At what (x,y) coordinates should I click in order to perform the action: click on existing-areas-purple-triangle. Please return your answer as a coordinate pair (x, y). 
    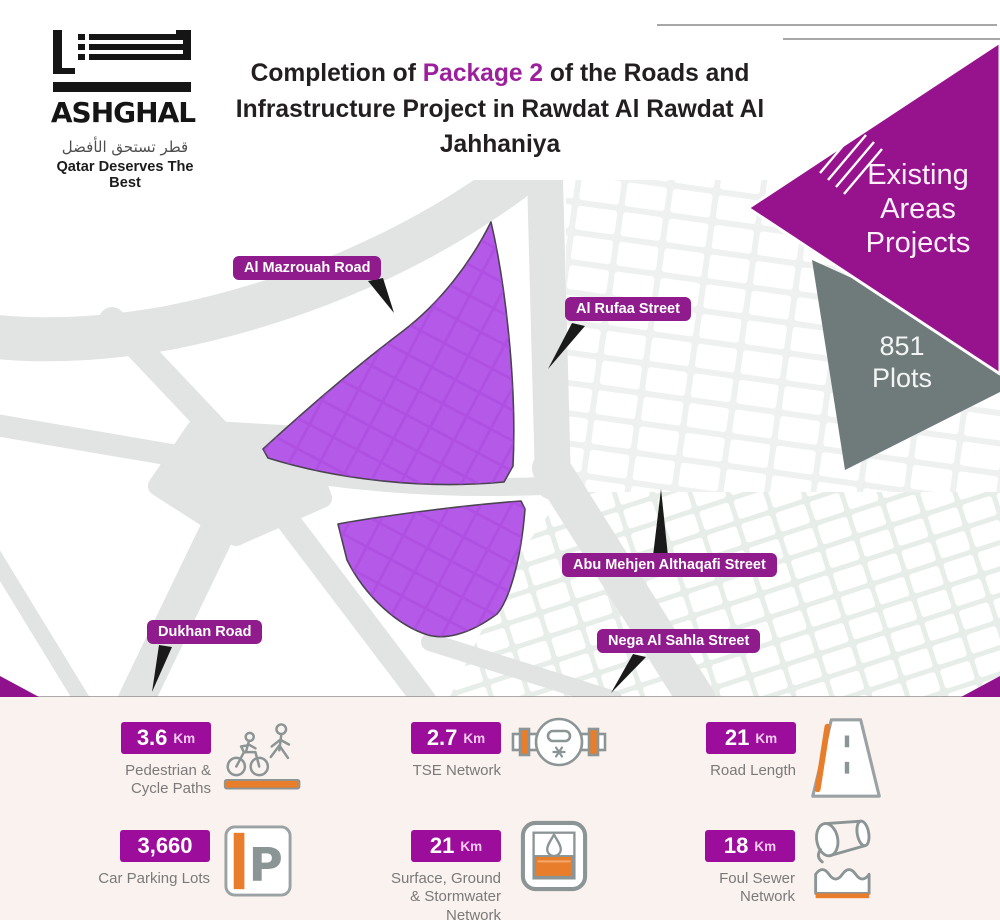
    Looking at the image, I should click on (873, 208).